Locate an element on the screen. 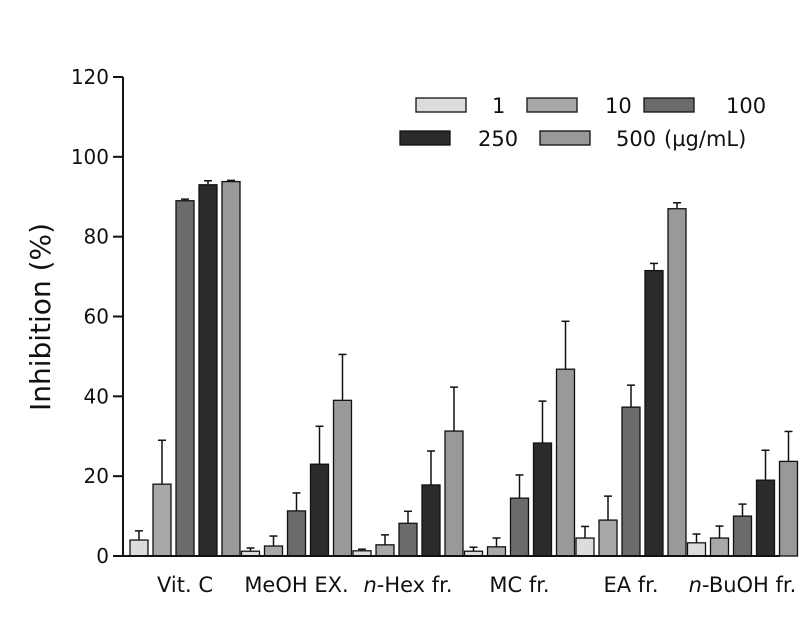 The width and height of the screenshot is (800, 630). x-tick-label-1: MeOH EX. is located at coordinates (296, 585).